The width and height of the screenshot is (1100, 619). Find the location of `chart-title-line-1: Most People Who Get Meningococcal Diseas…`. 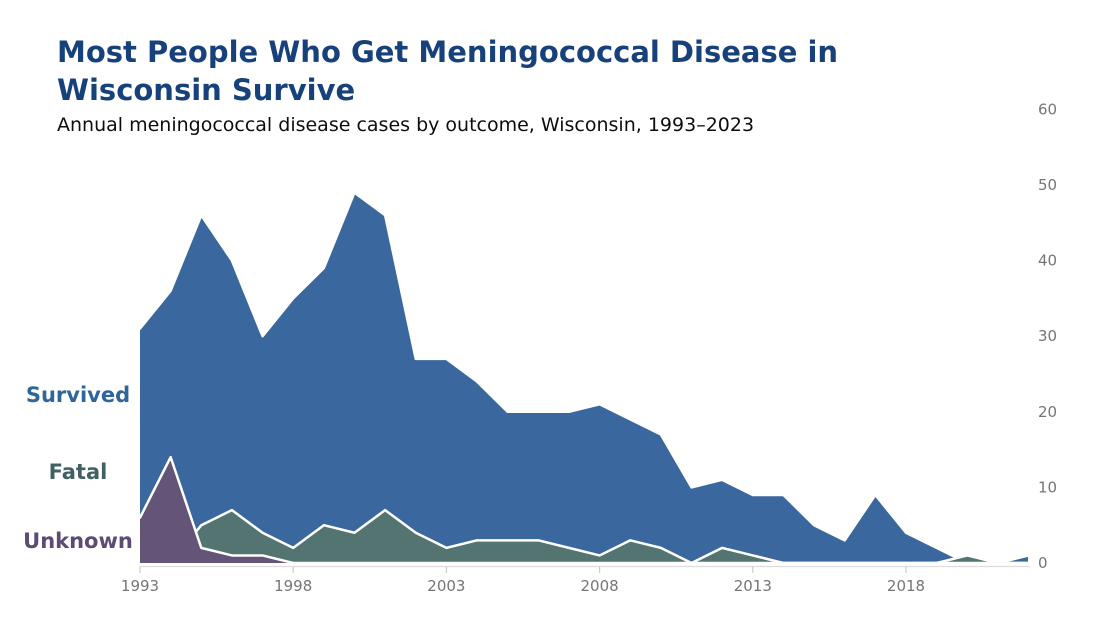

chart-title-line-1: Most People Who Get Meningococcal Diseas… is located at coordinates (448, 52).